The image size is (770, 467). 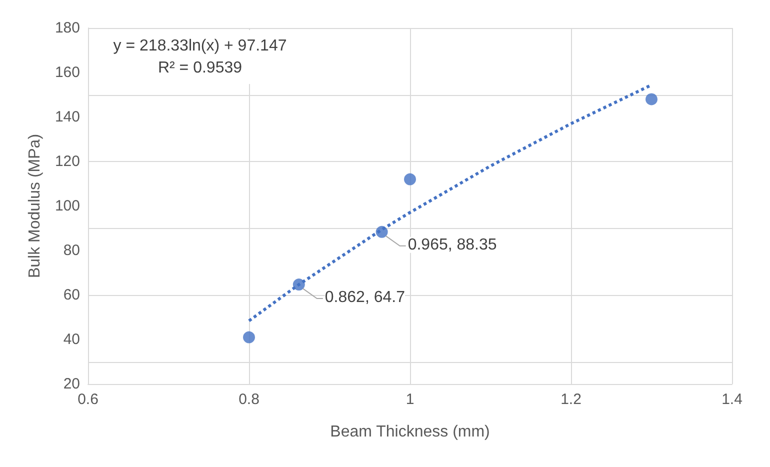 What do you see at coordinates (71, 295) in the screenshot?
I see `y-tick-label: 60` at bounding box center [71, 295].